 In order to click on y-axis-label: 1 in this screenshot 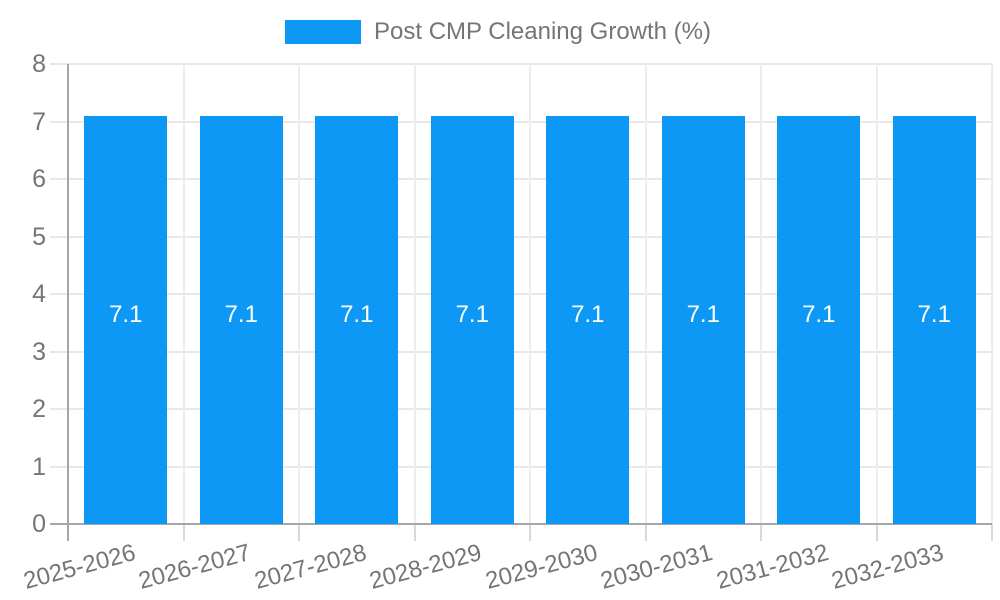, I will do `click(39, 466)`.